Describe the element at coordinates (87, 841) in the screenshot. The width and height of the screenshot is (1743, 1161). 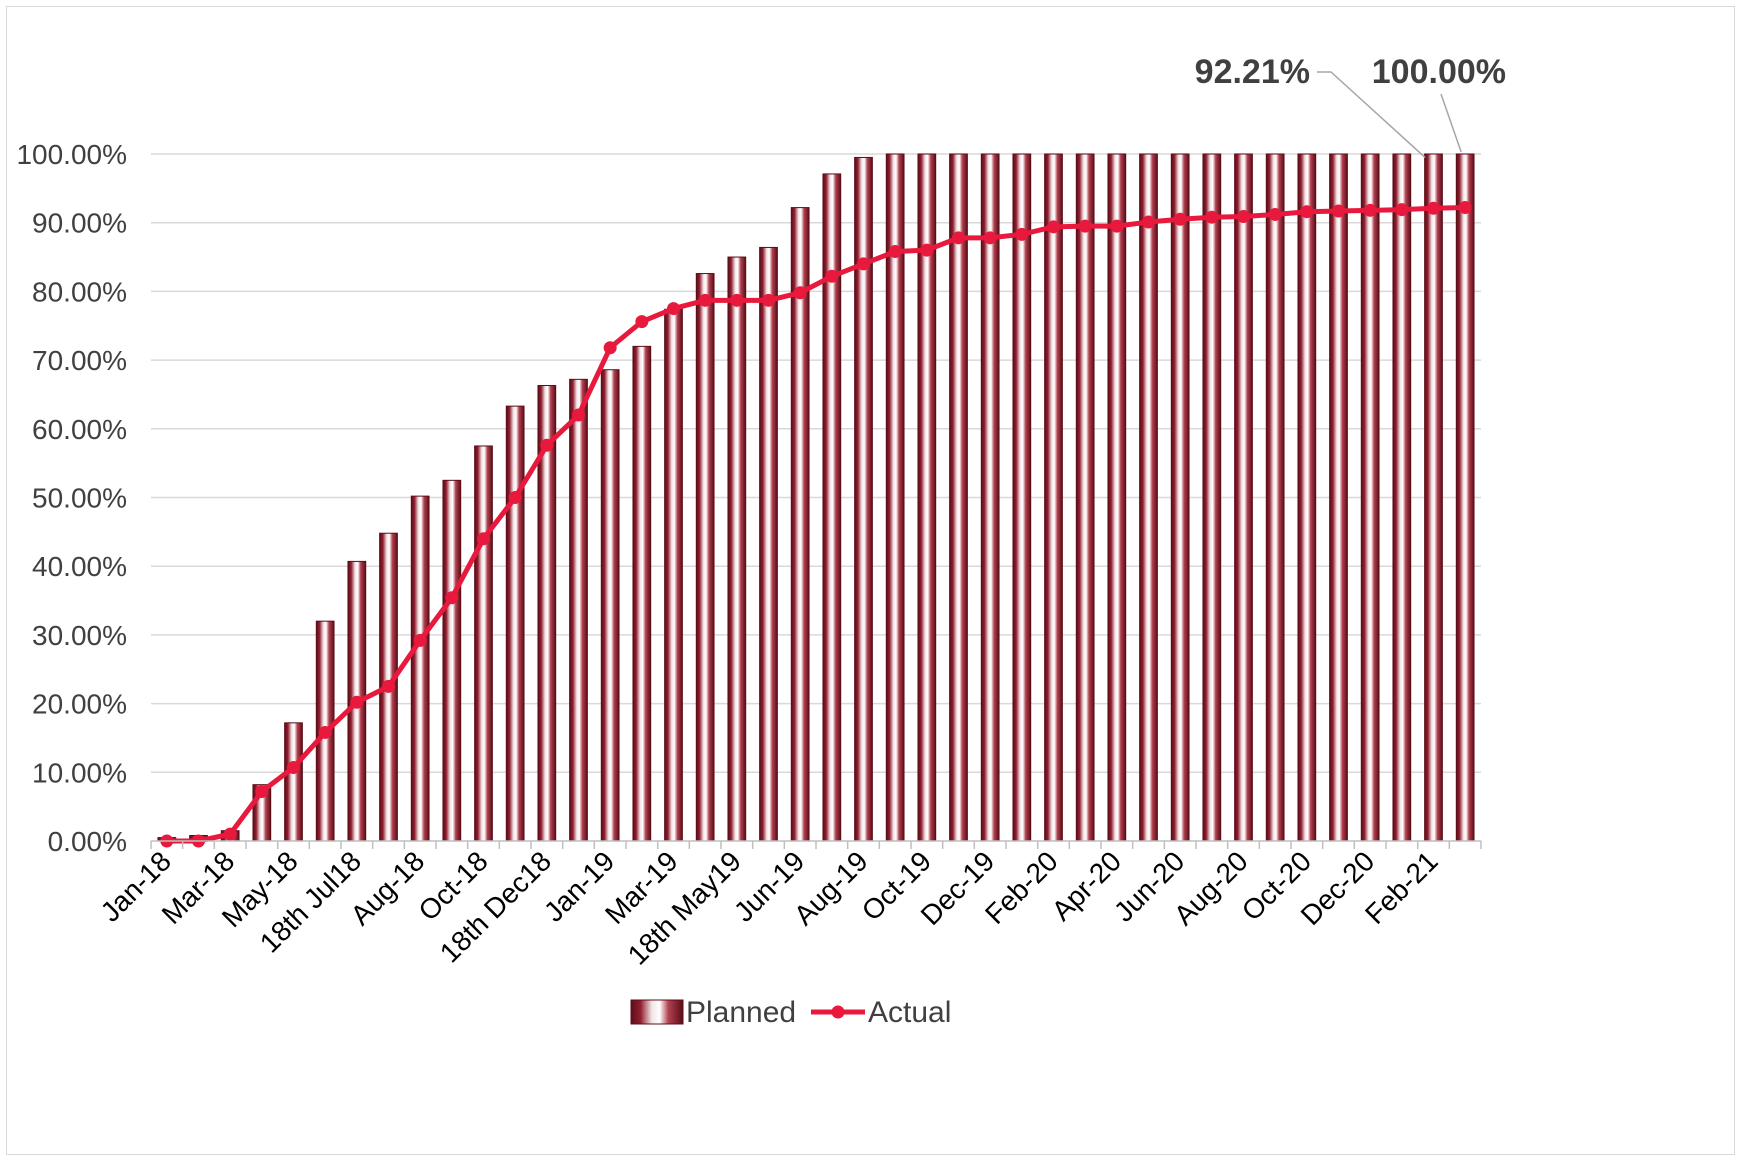
I see `y-tick-label: 0.00%` at that location.